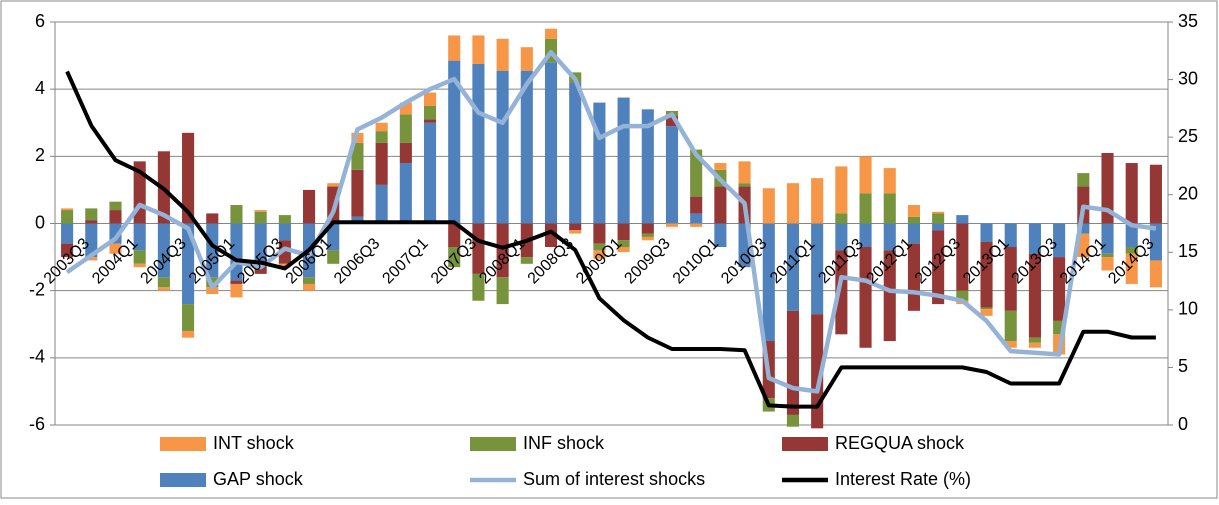  What do you see at coordinates (1188, 193) in the screenshot?
I see `y2-tick-label: 20` at bounding box center [1188, 193].